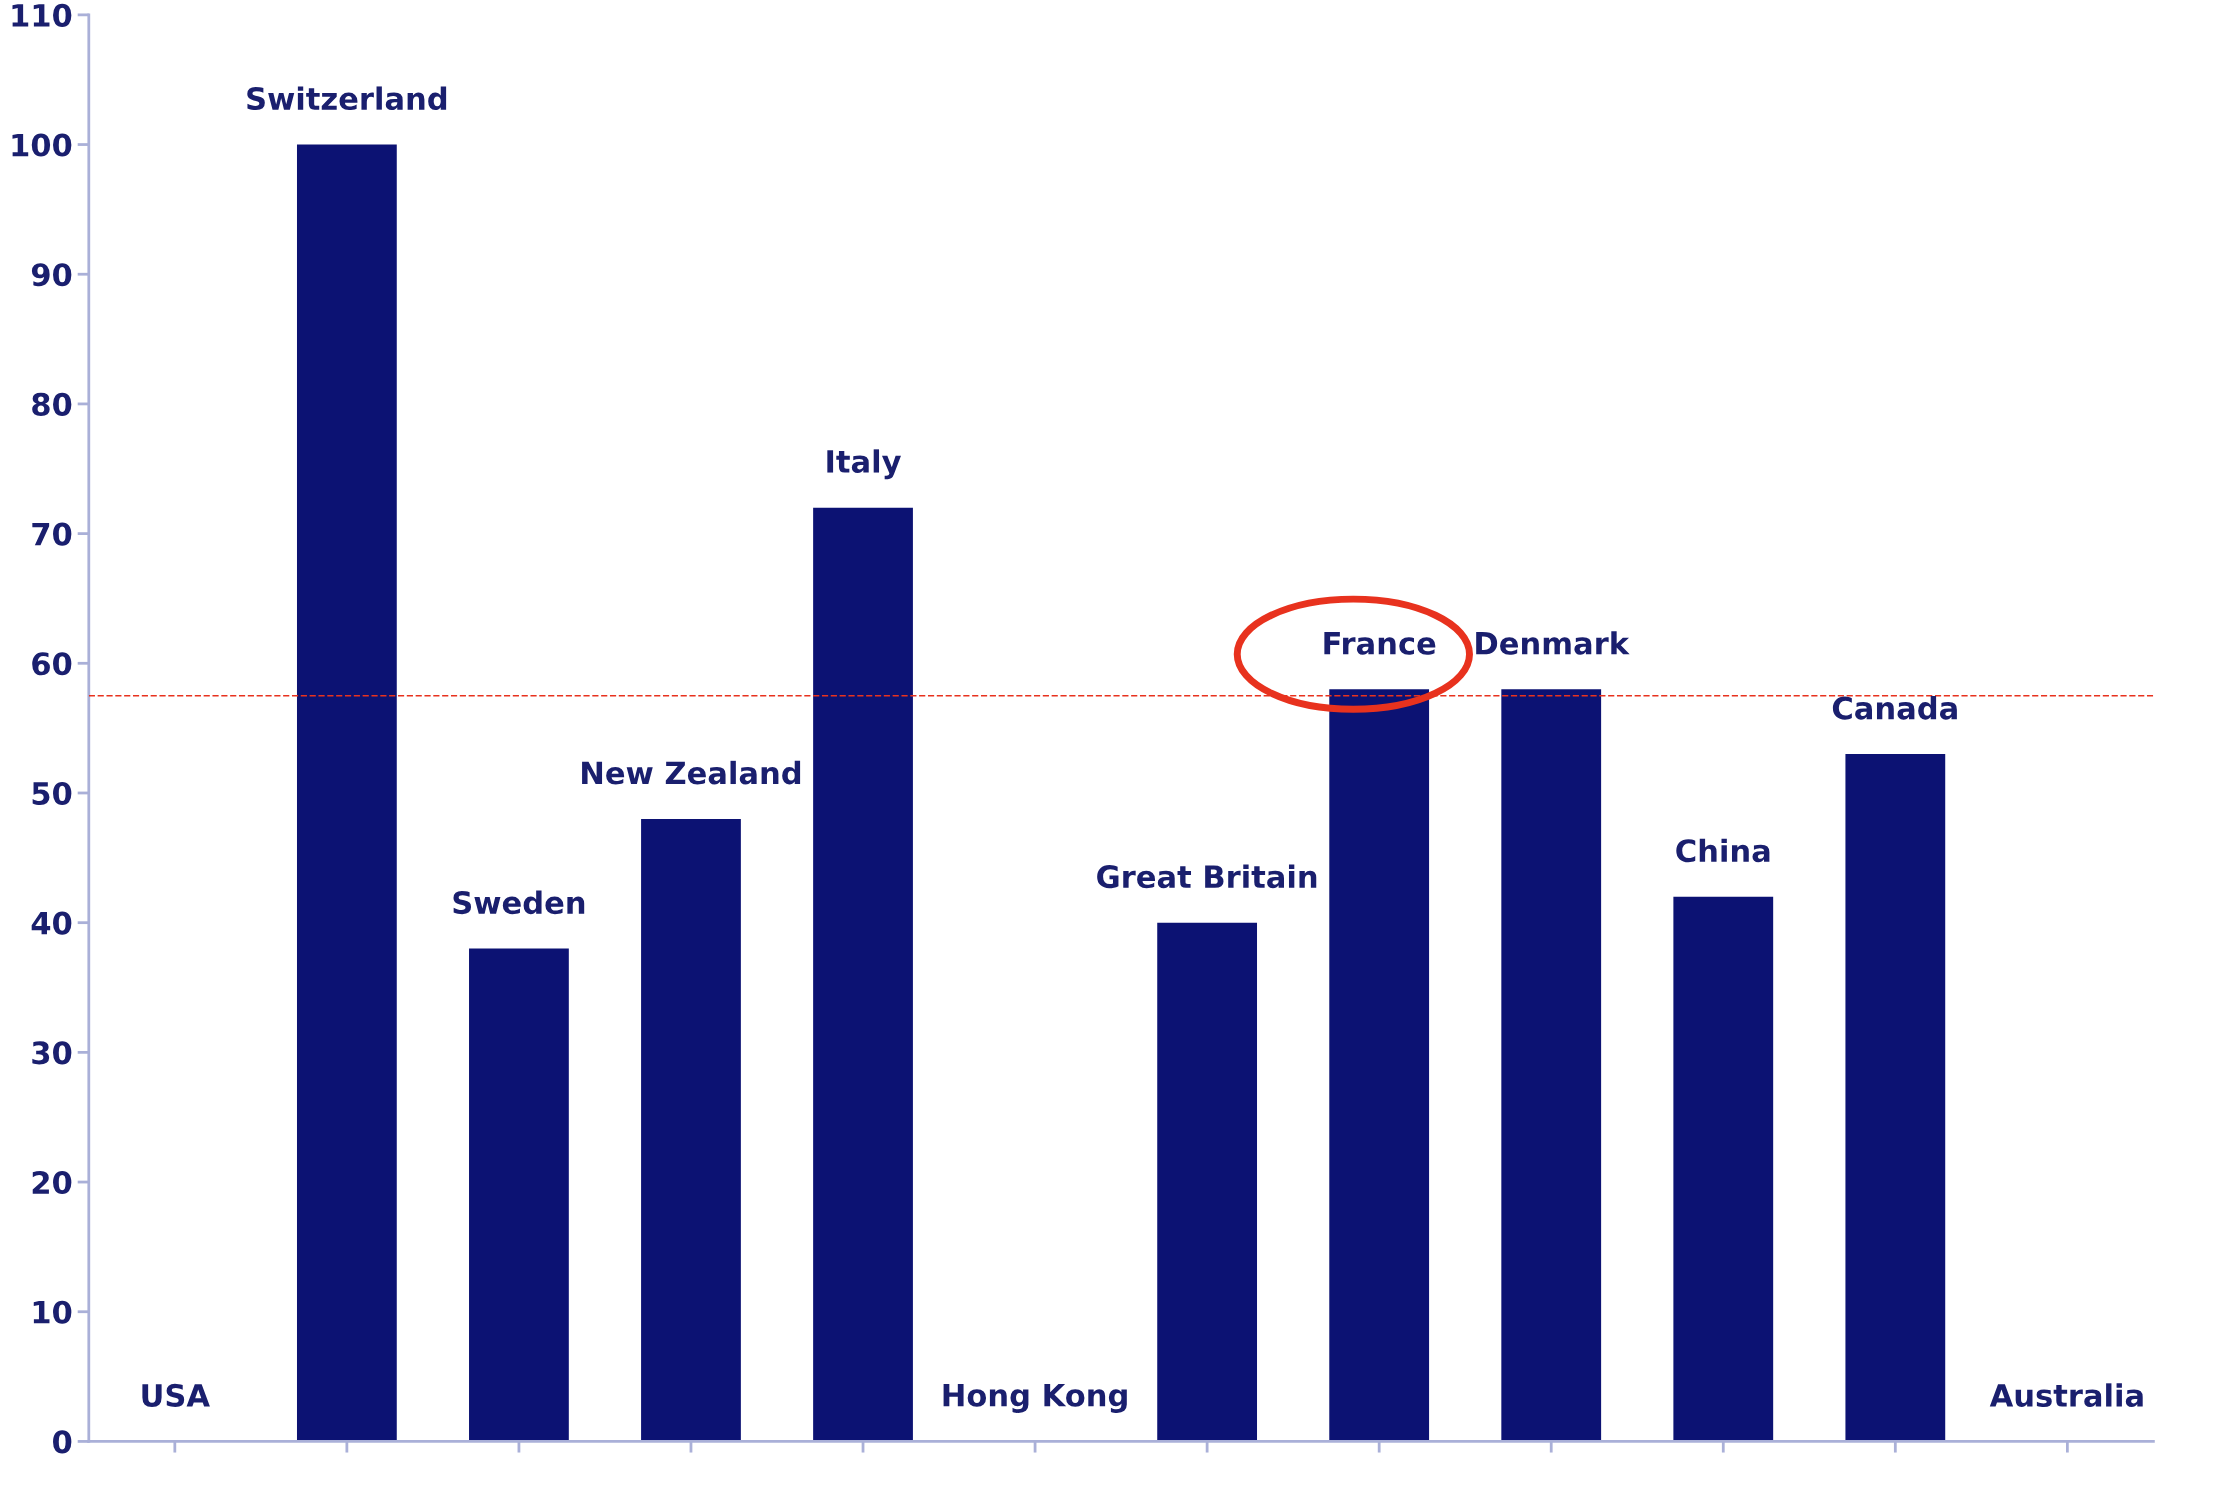 This screenshot has height=1486, width=2220. I want to click on y-tick-label: 20, so click(52, 1182).